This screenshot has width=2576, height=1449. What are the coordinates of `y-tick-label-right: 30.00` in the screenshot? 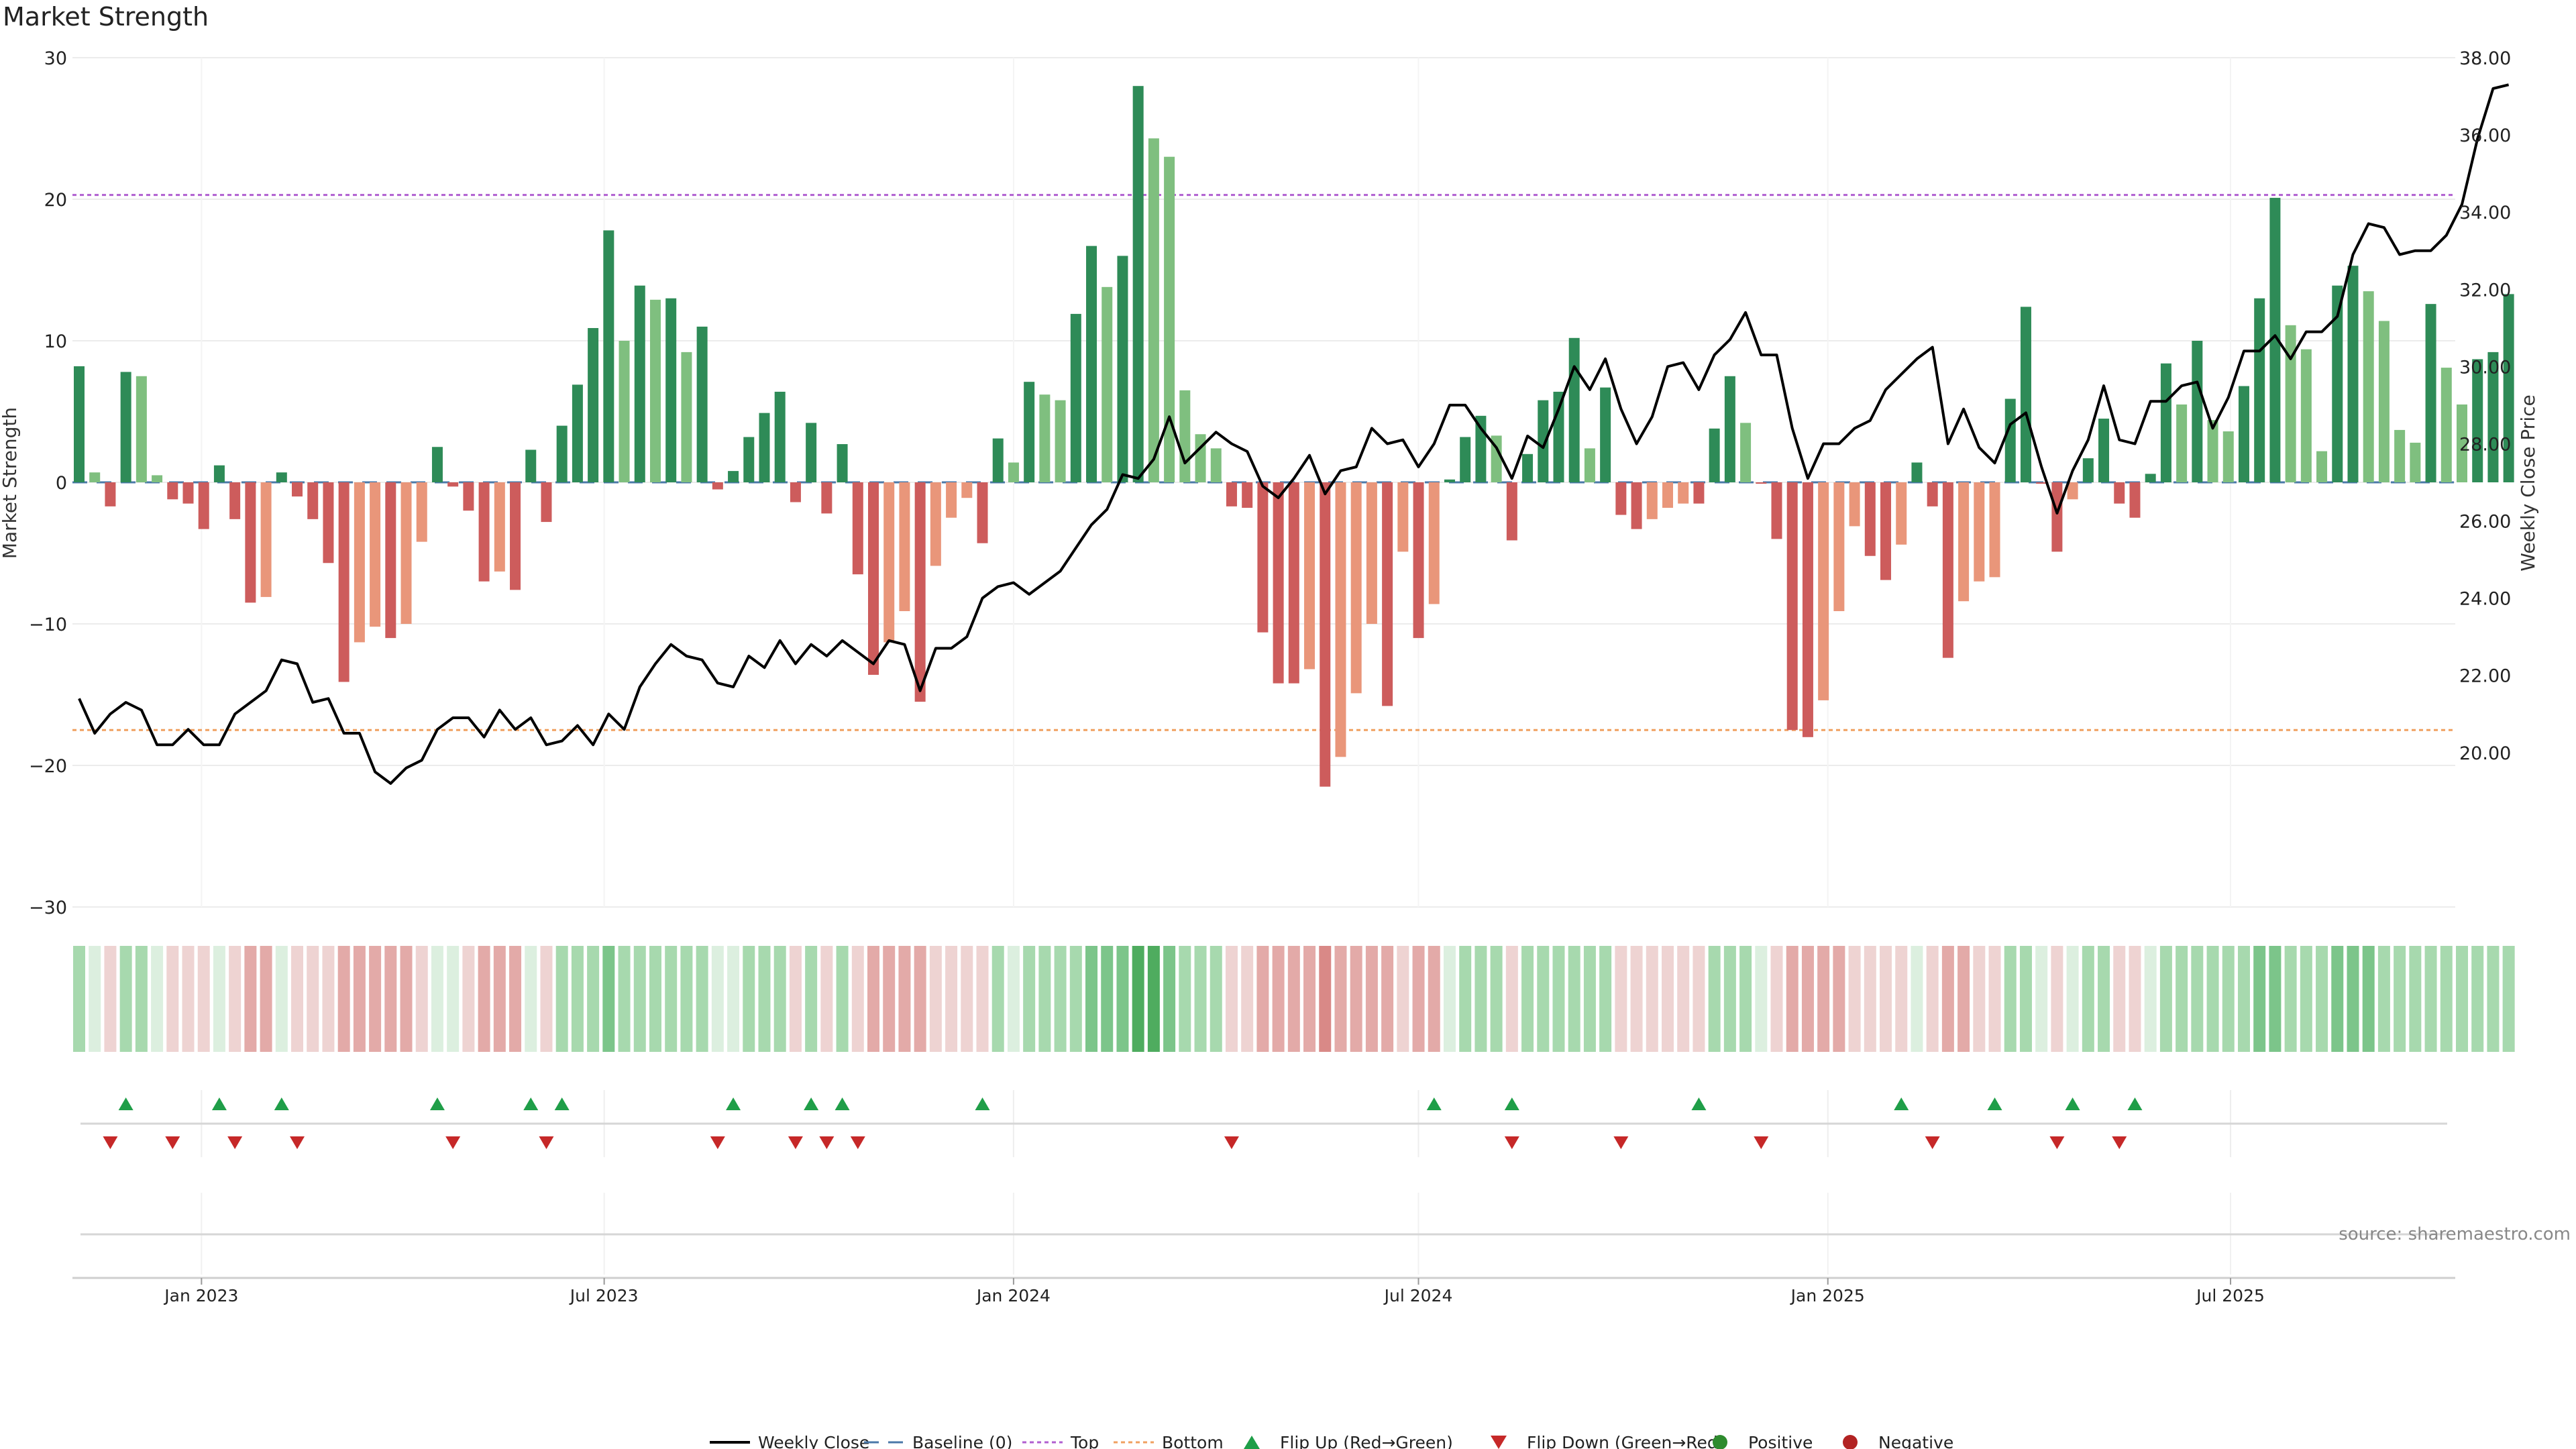 It's located at (2485, 367).